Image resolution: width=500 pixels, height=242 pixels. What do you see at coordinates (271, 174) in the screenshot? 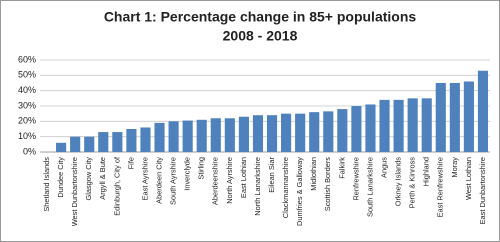
I see `x-tick-label: Eilean Siar` at bounding box center [271, 174].